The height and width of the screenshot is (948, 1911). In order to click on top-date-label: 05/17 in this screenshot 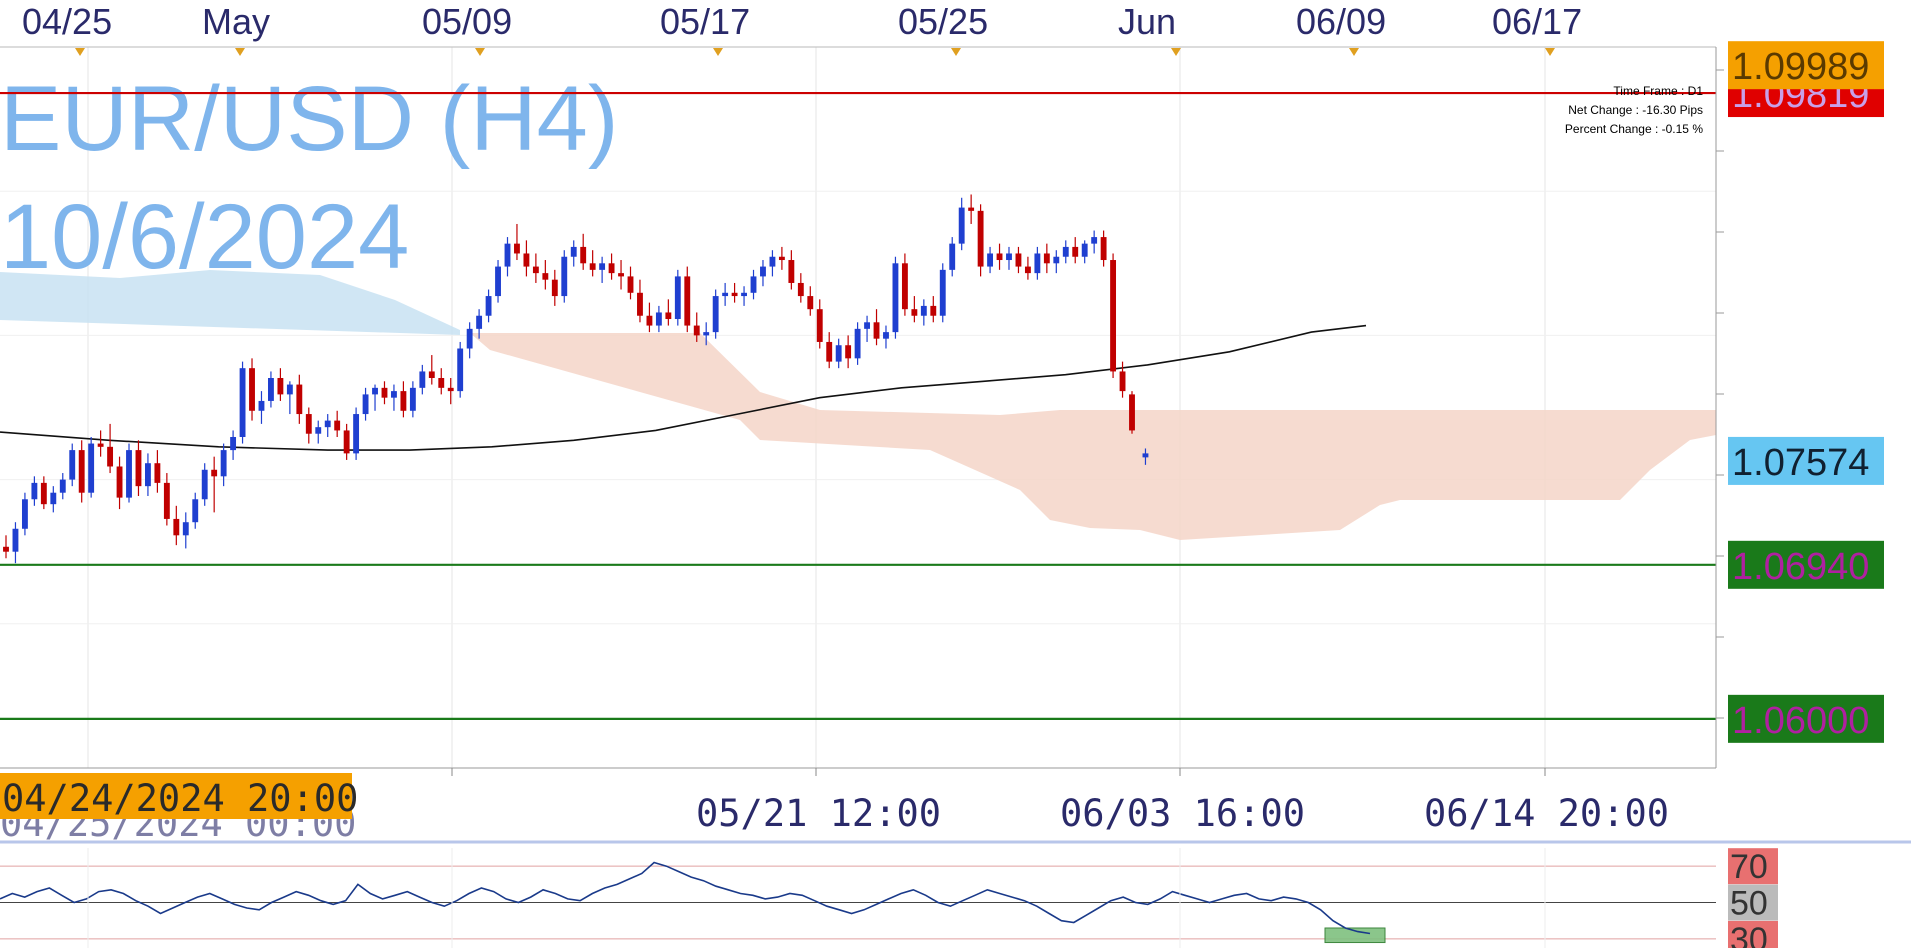, I will do `click(705, 21)`.